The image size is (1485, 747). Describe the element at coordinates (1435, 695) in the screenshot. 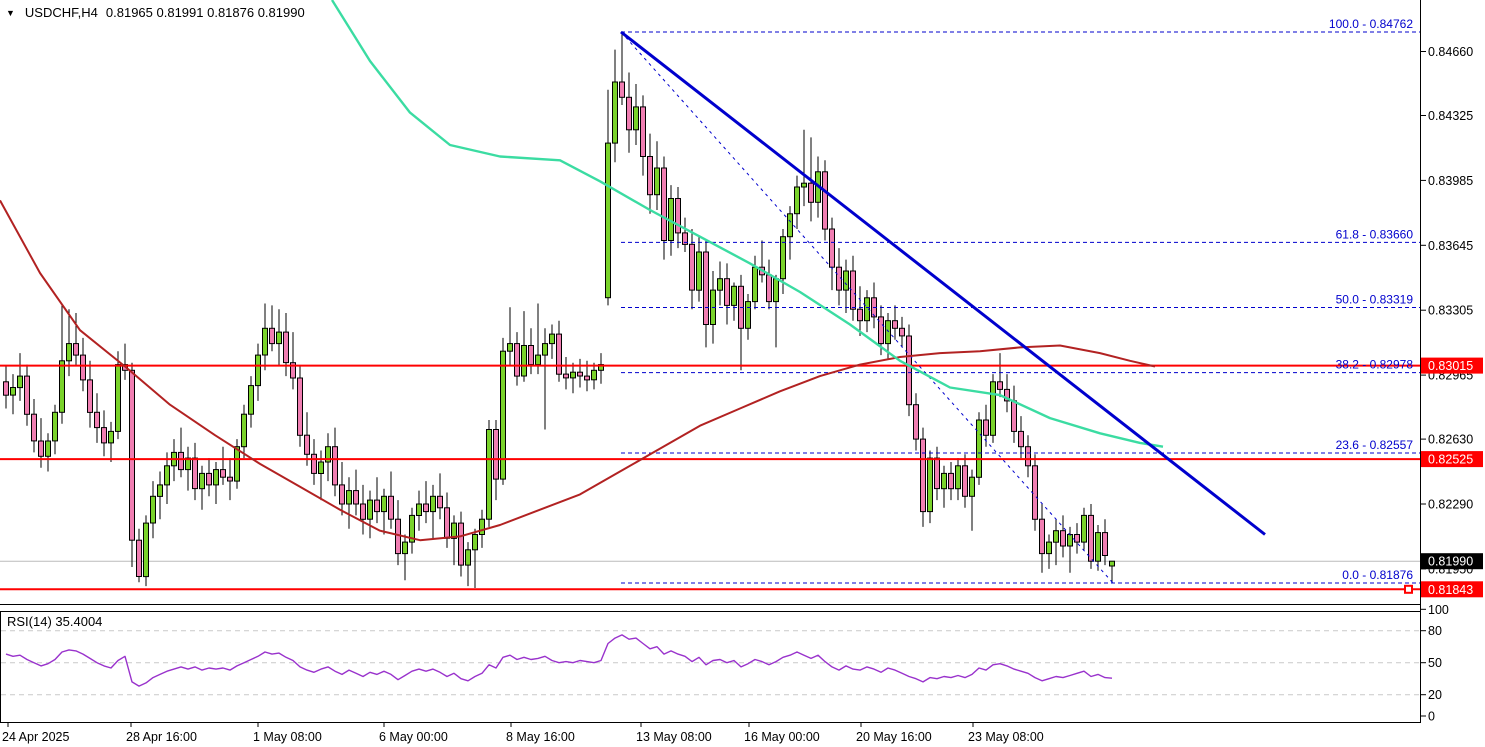

I see `rsi-axis-label: 20` at that location.